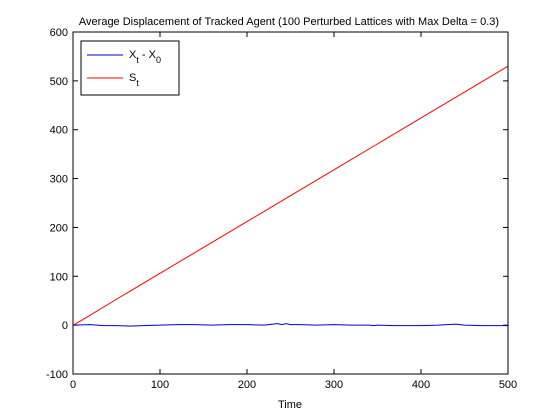 The width and height of the screenshot is (560, 420). What do you see at coordinates (290, 405) in the screenshot?
I see `x-axis-label: Time` at bounding box center [290, 405].